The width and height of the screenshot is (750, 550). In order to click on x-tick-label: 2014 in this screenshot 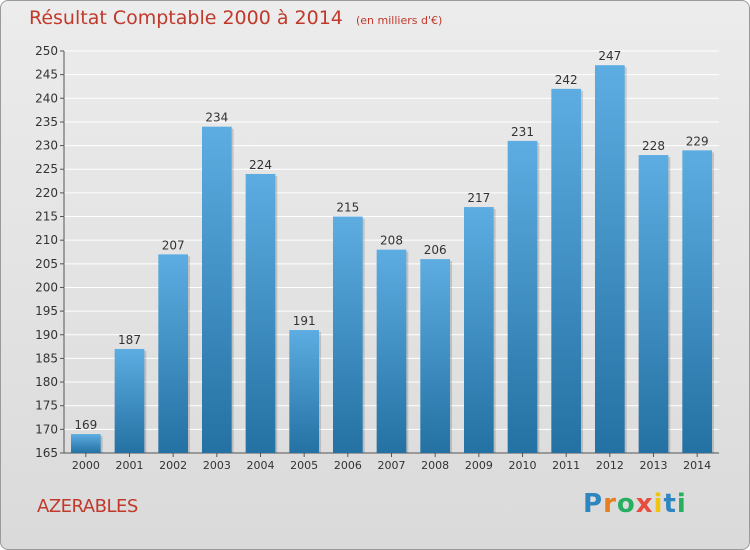, I will do `click(697, 465)`.